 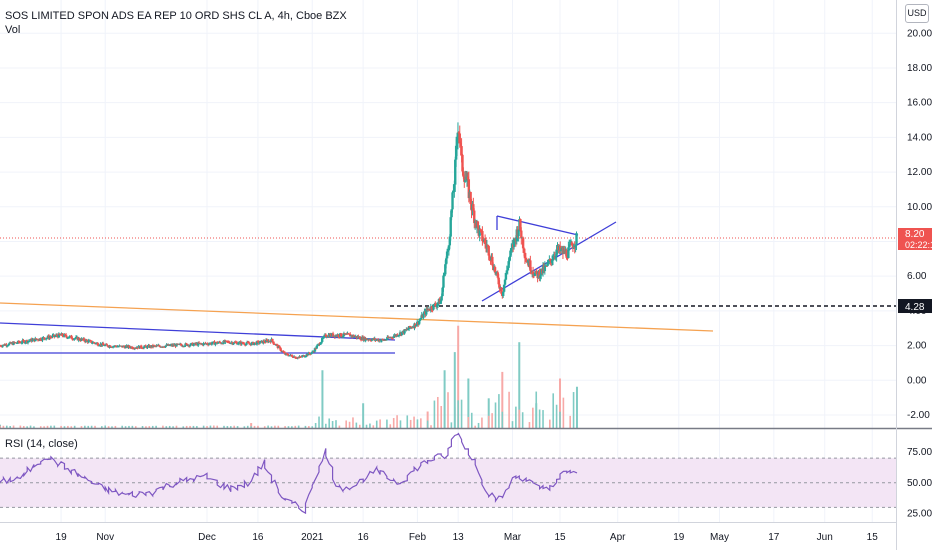 What do you see at coordinates (364, 537) in the screenshot?
I see `x-tick-label: 16` at bounding box center [364, 537].